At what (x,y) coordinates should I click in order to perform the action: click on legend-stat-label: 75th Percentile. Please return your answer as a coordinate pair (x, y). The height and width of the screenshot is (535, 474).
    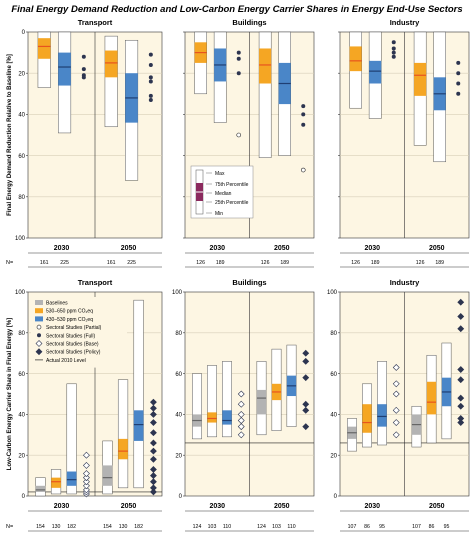
    Looking at the image, I should click on (232, 185).